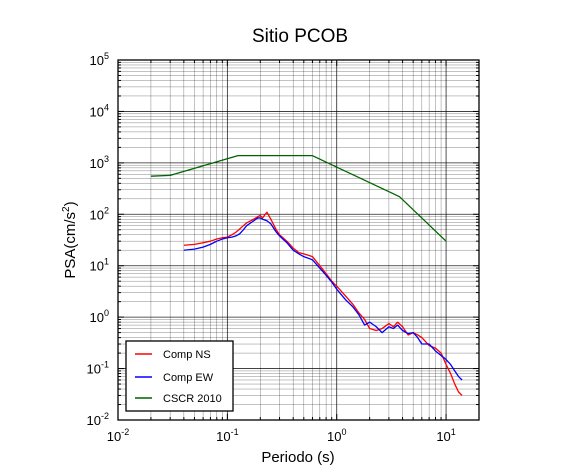 The height and width of the screenshot is (475, 586). I want to click on x-tick-label: 10⁻¹, so click(227, 435).